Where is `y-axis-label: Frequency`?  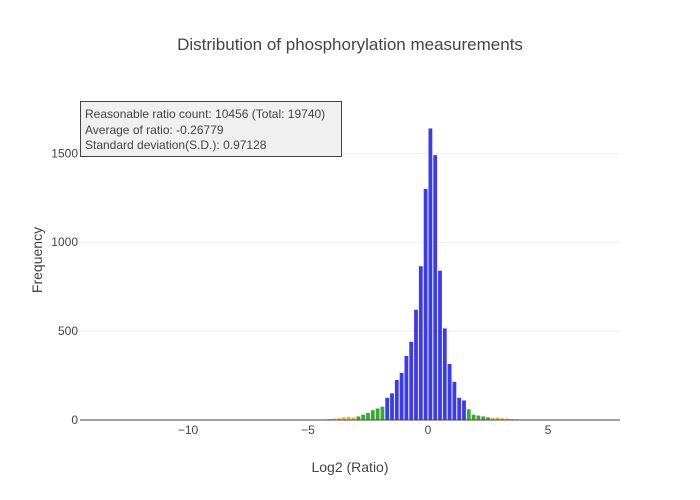 y-axis-label: Frequency is located at coordinates (37, 260).